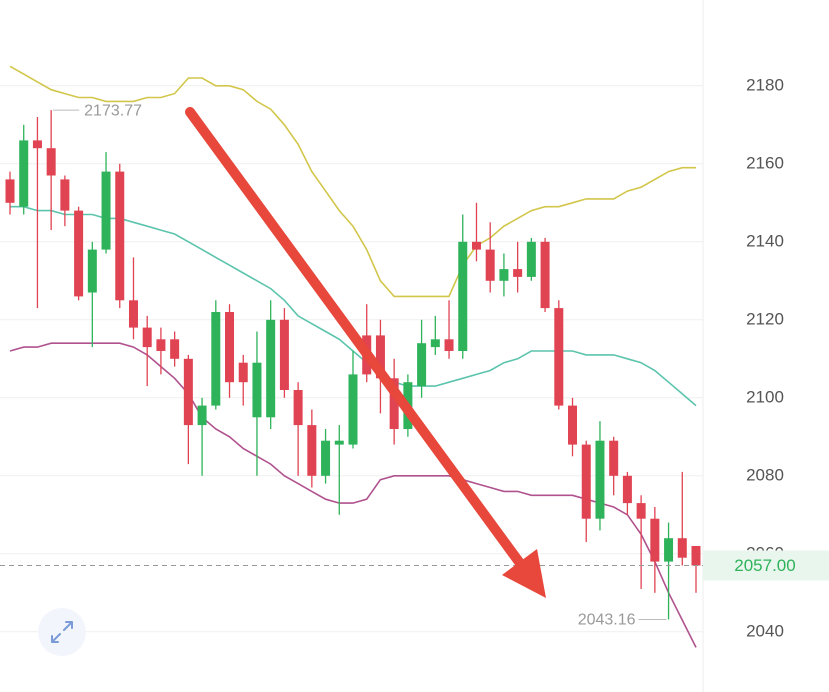 Image resolution: width=829 pixels, height=692 pixels. I want to click on y-tick-label: 2040, so click(765, 630).